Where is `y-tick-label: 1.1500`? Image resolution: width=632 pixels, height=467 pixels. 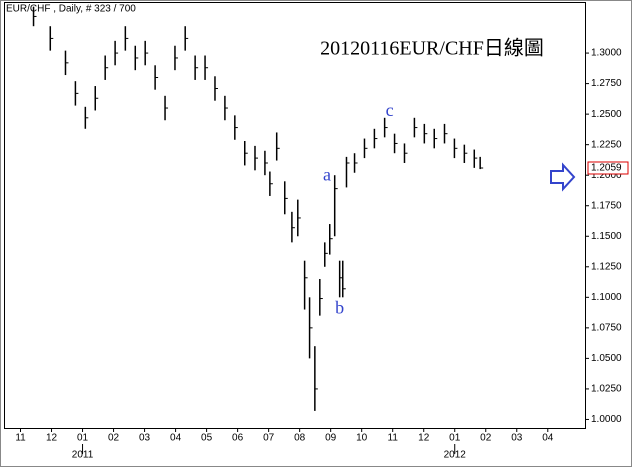
y-tick-label: 1.1500 is located at coordinates (606, 236).